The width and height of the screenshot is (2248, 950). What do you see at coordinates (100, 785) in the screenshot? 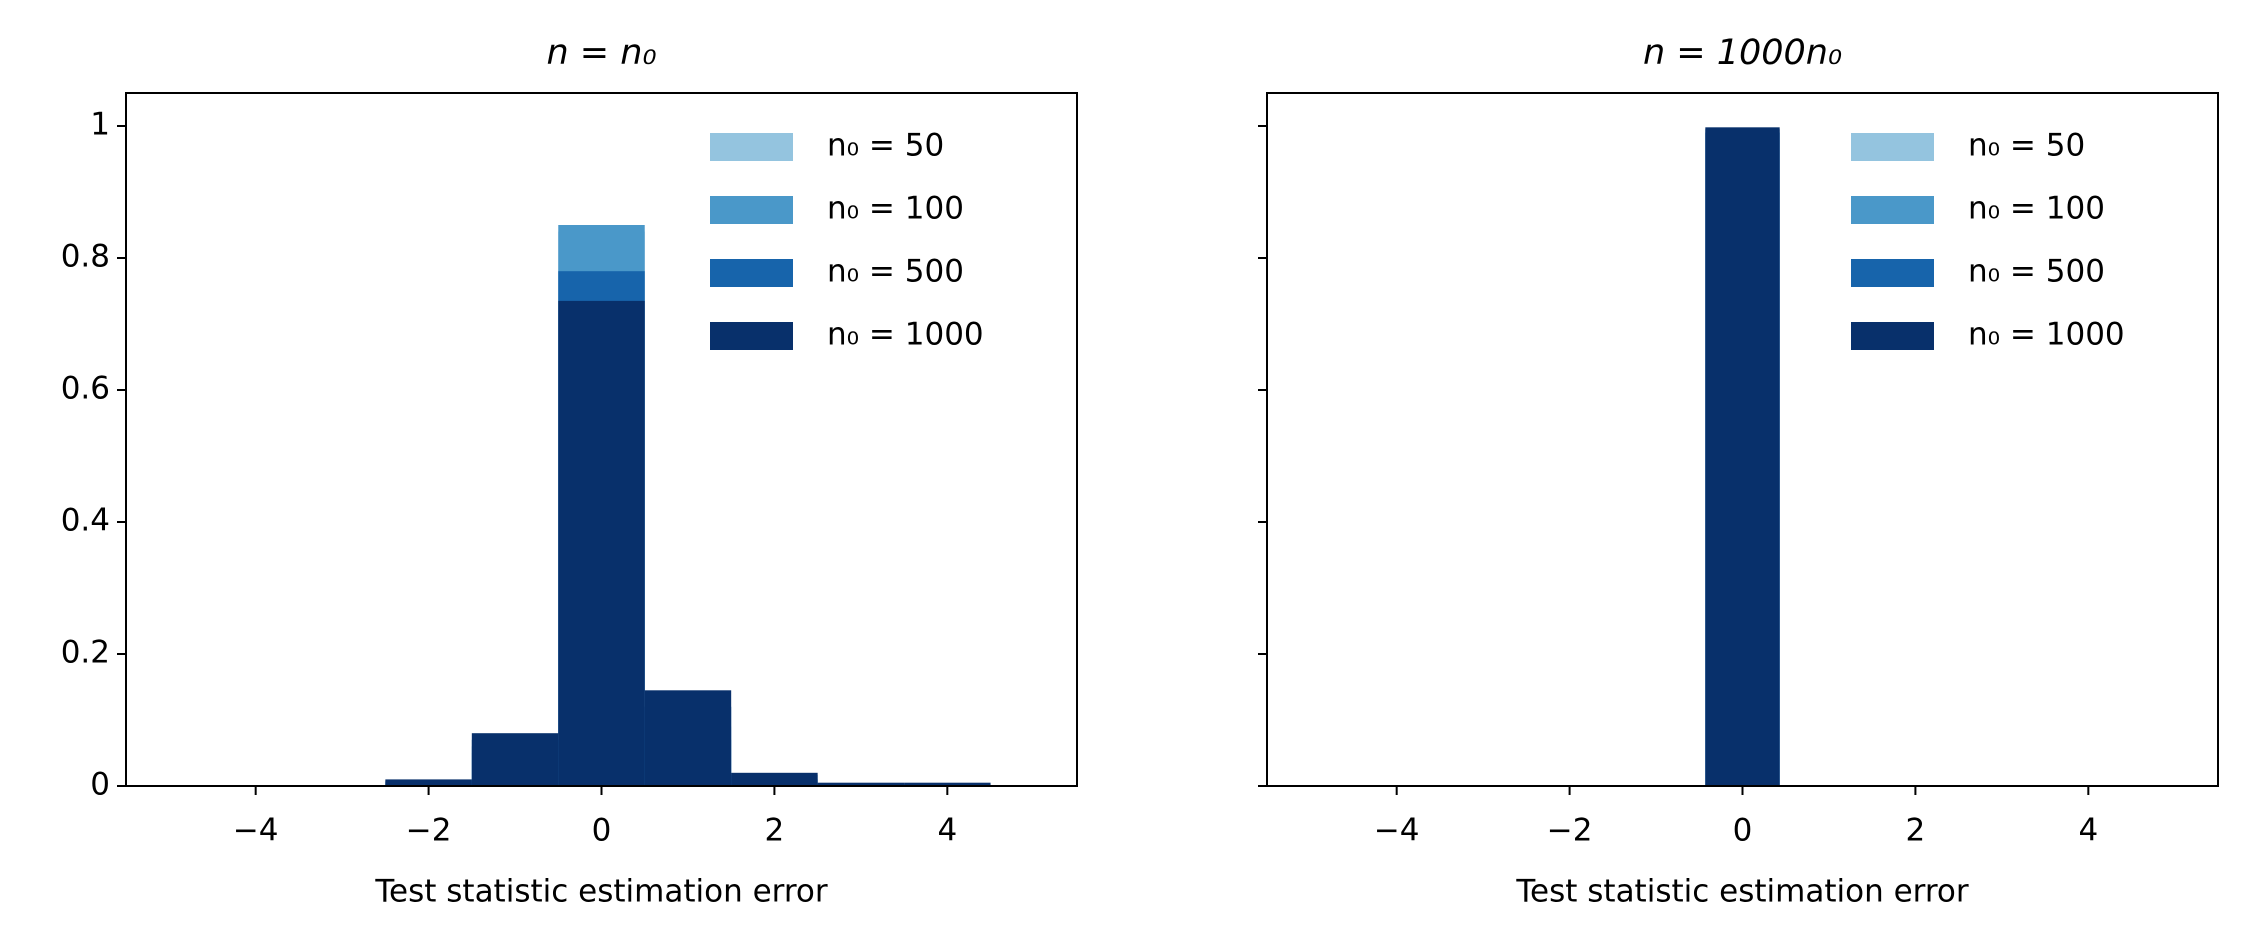
I see `y-tick-label: 0` at bounding box center [100, 785].